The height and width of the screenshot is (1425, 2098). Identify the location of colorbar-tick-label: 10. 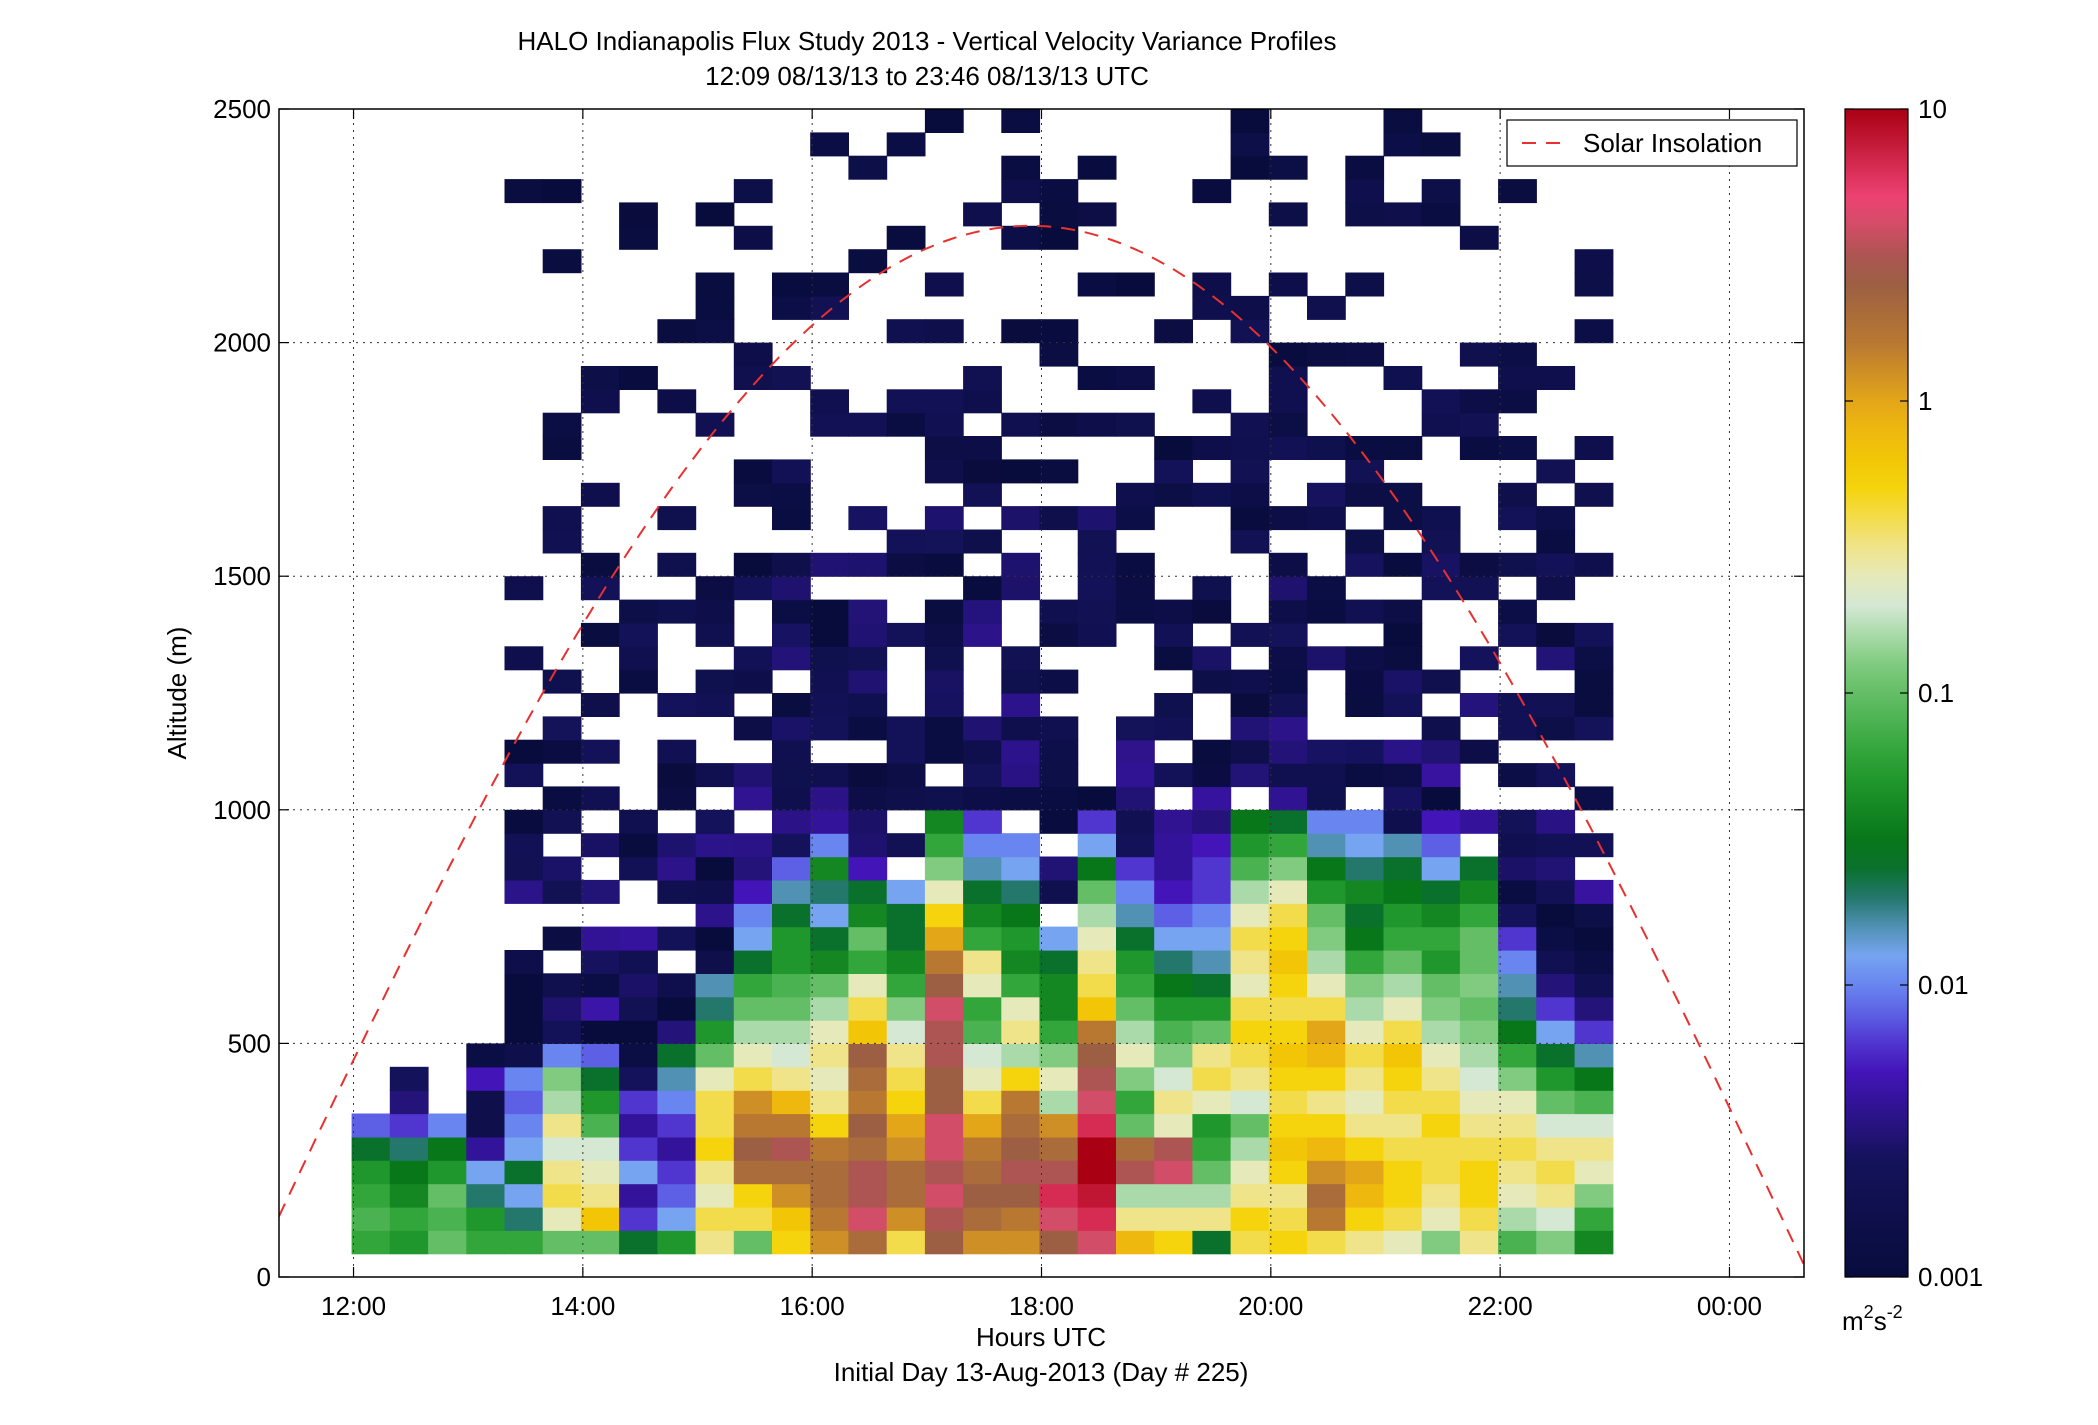
(1932, 109).